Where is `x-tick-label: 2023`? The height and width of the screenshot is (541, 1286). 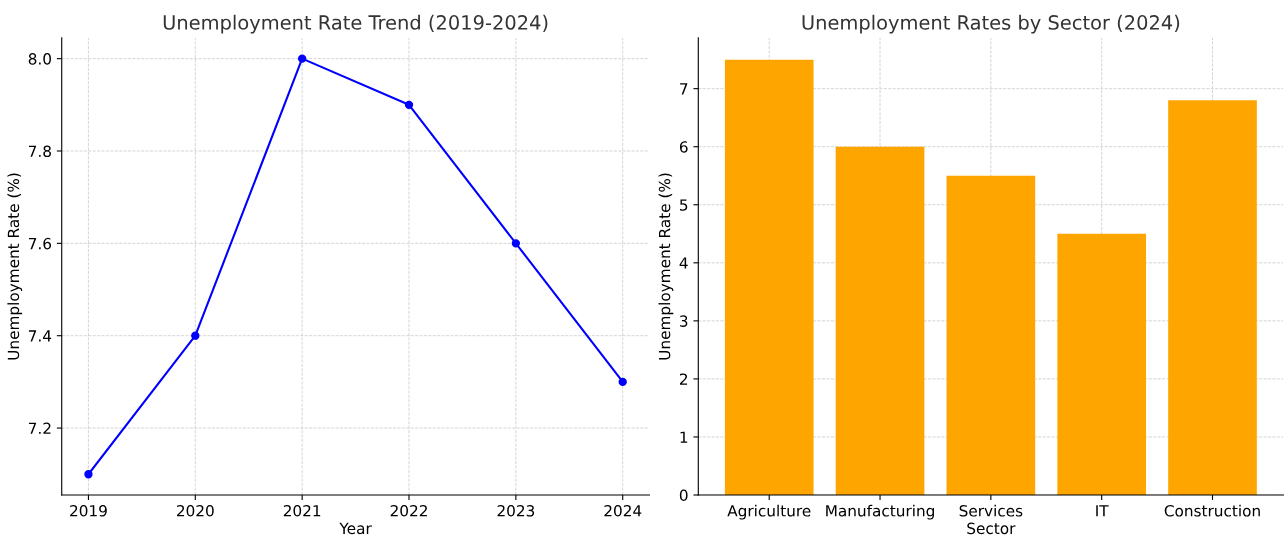
x-tick-label: 2023 is located at coordinates (516, 511).